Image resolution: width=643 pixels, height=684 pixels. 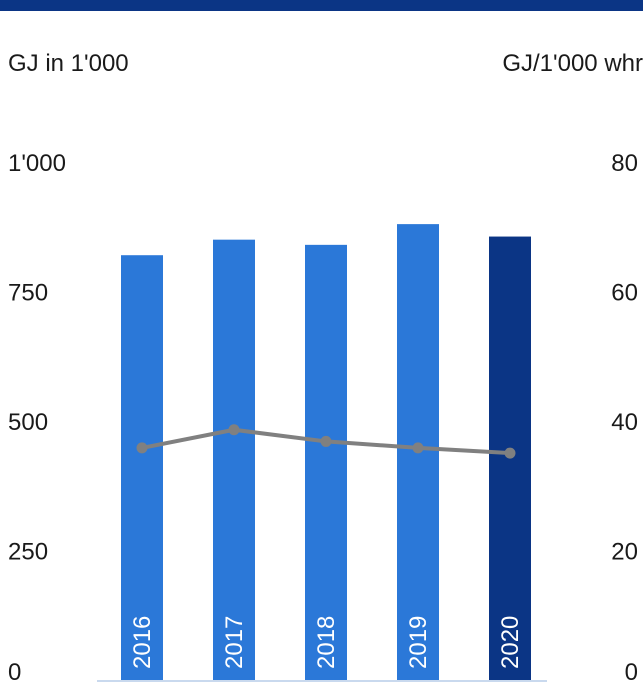 I want to click on left-tick-label: 1'000, so click(x=37, y=163).